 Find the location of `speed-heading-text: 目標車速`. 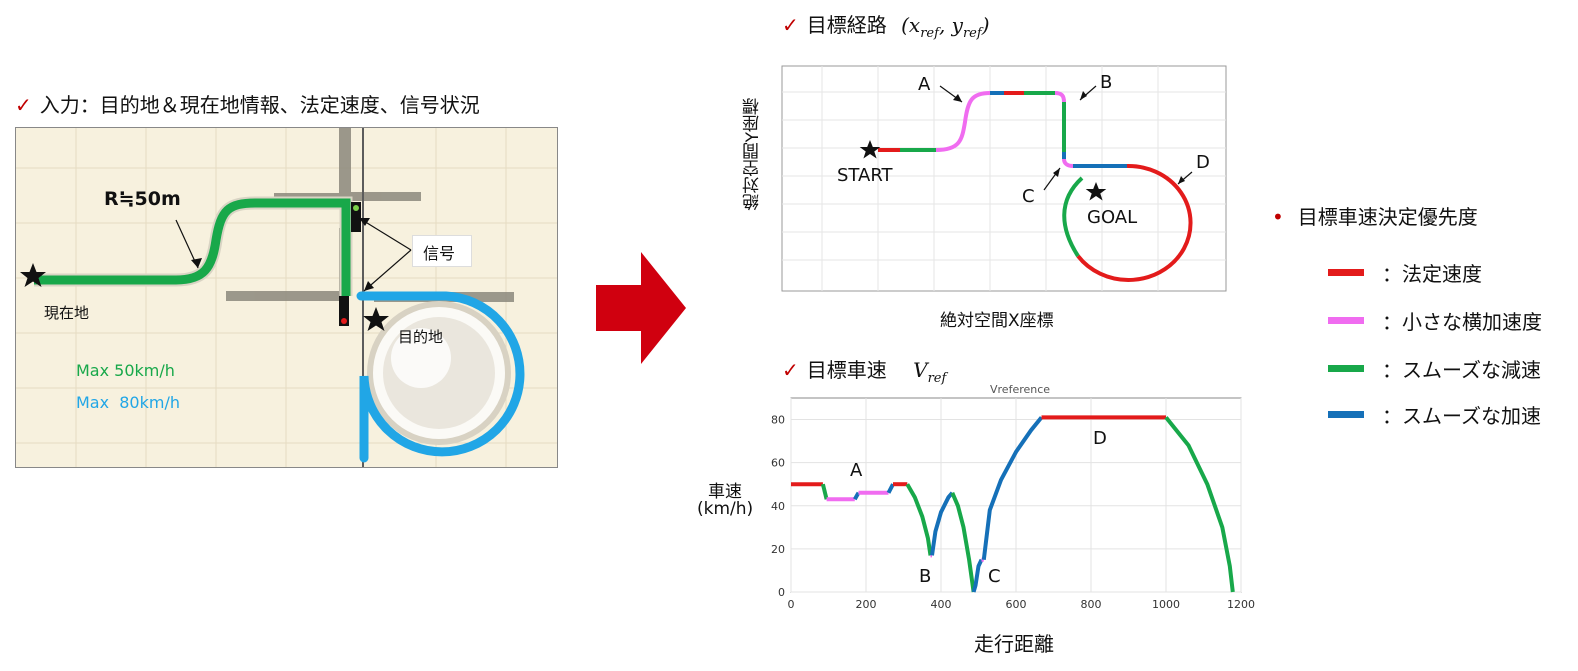

speed-heading-text: 目標車速 is located at coordinates (846, 370).